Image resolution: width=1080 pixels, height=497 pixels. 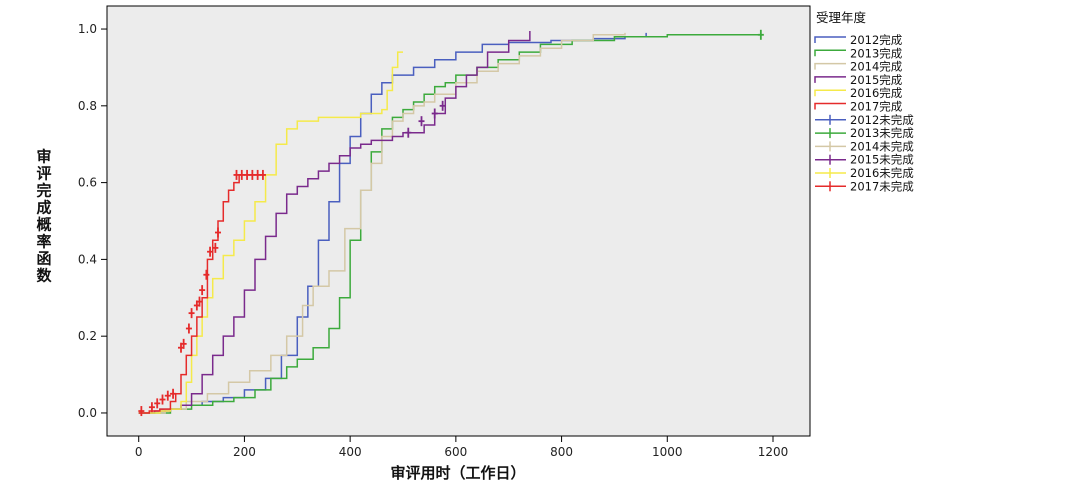 What do you see at coordinates (876, 40) in the screenshot?
I see `legend-label: 2012完成` at bounding box center [876, 40].